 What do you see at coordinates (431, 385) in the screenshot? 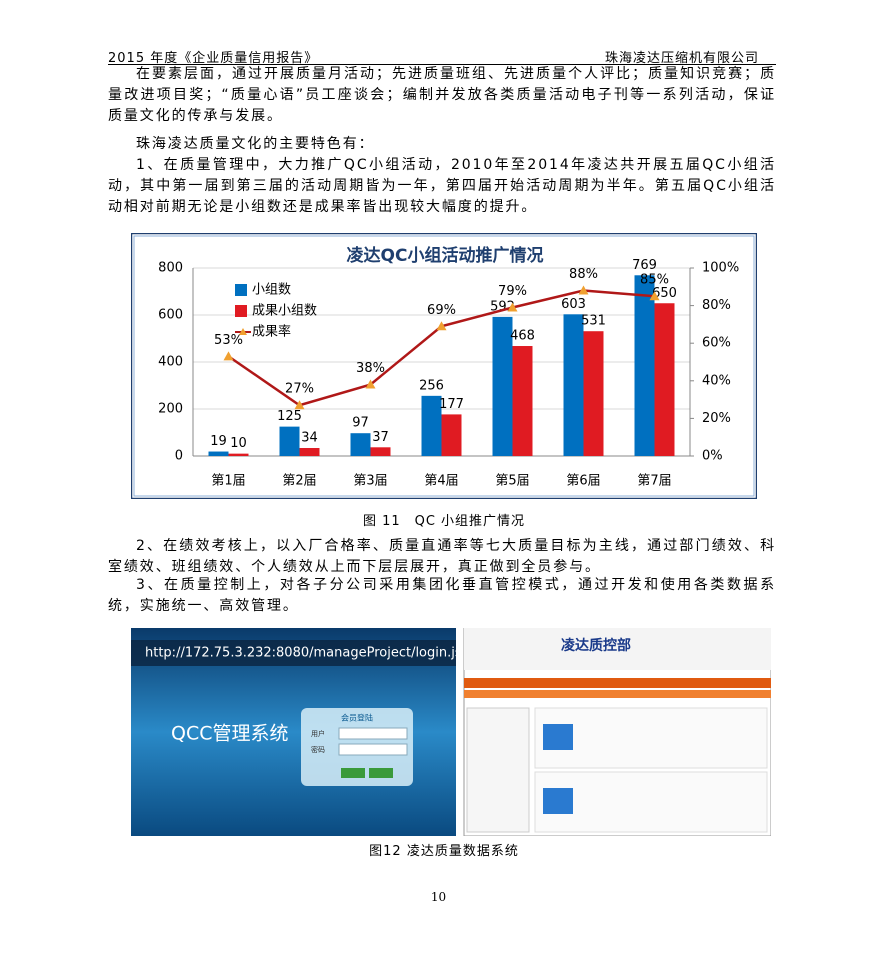
I see `data-label: 256` at bounding box center [431, 385].